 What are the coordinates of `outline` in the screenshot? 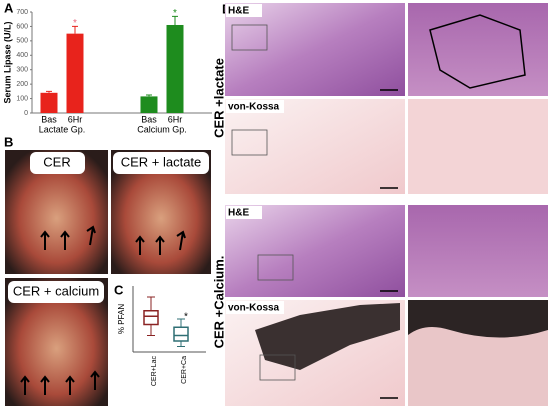 It's located at (477, 51).